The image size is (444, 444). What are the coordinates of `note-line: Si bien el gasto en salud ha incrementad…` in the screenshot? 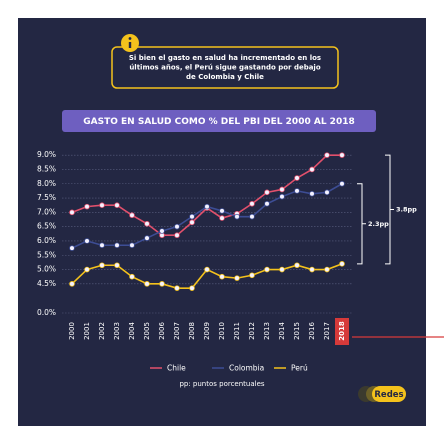 It's located at (225, 58).